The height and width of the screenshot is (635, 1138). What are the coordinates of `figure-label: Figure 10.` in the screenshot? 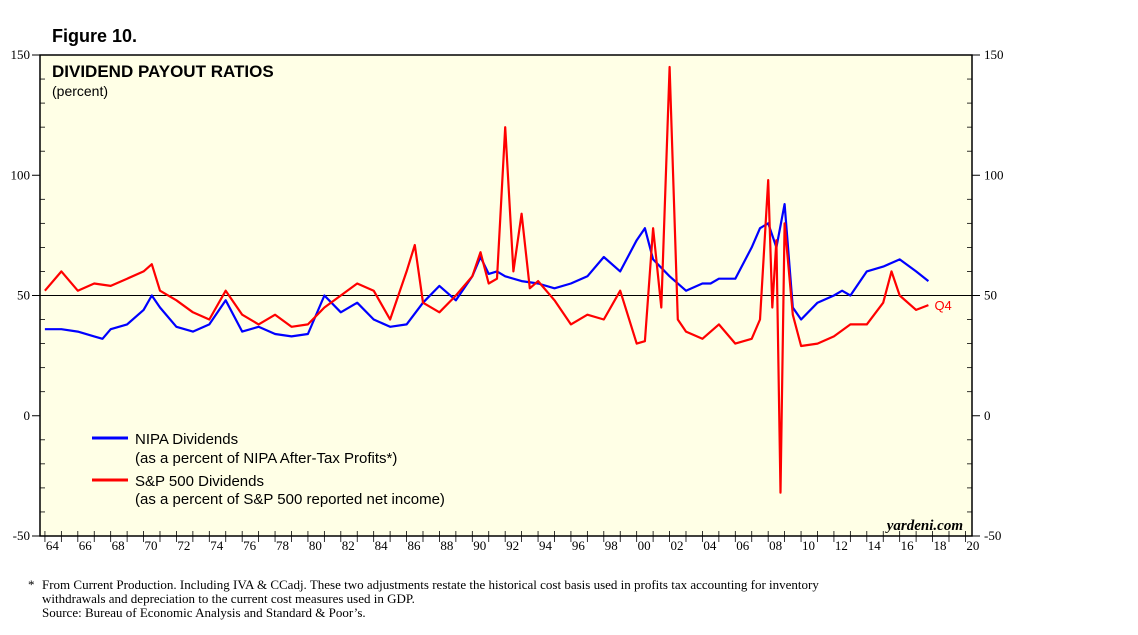 It's located at (95, 36).